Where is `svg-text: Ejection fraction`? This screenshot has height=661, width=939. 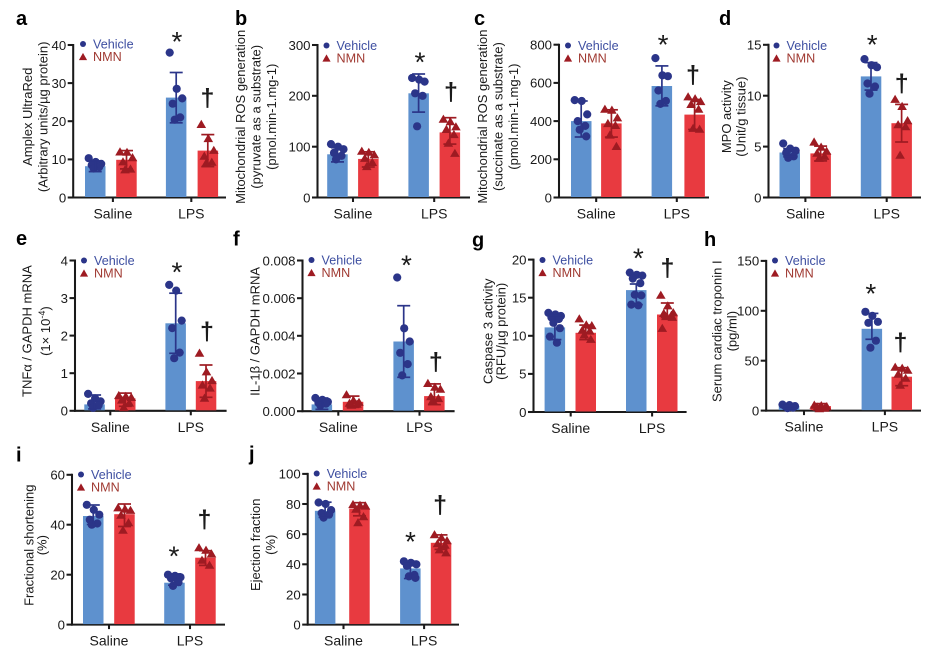
svg-text: Ejection fraction is located at coordinates (255, 545).